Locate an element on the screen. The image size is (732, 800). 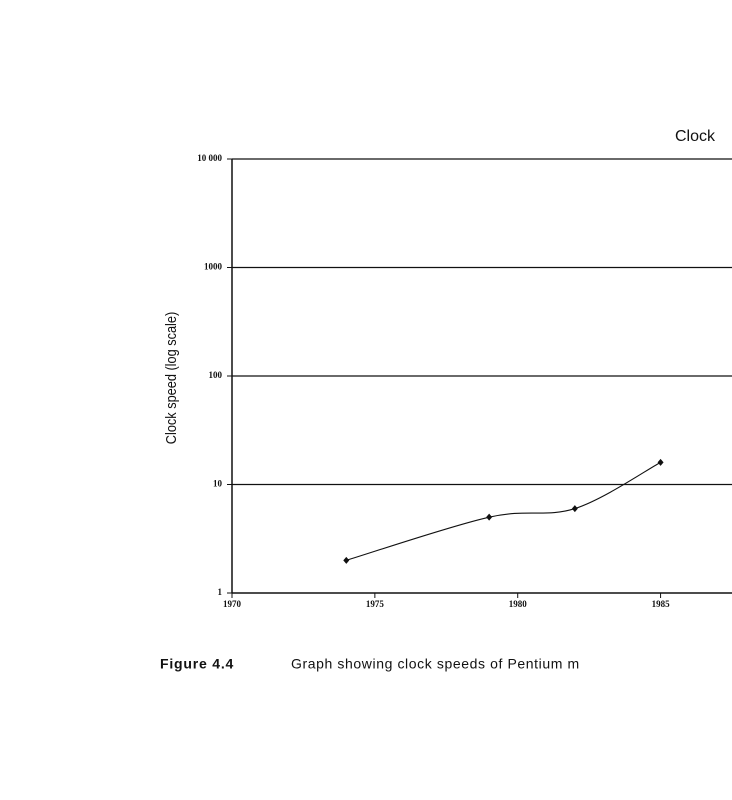
y-tick-label: 100 is located at coordinates (216, 375).